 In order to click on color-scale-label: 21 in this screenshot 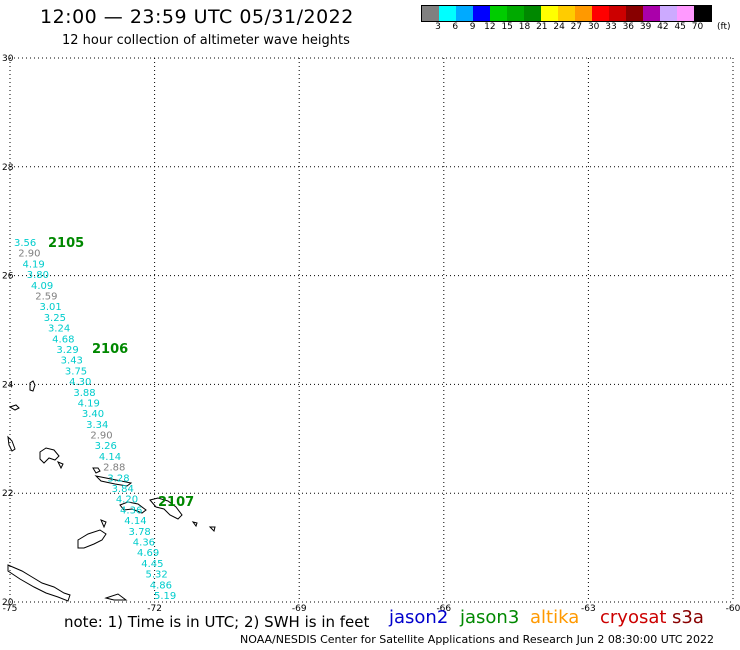, I will do `click(542, 27)`.